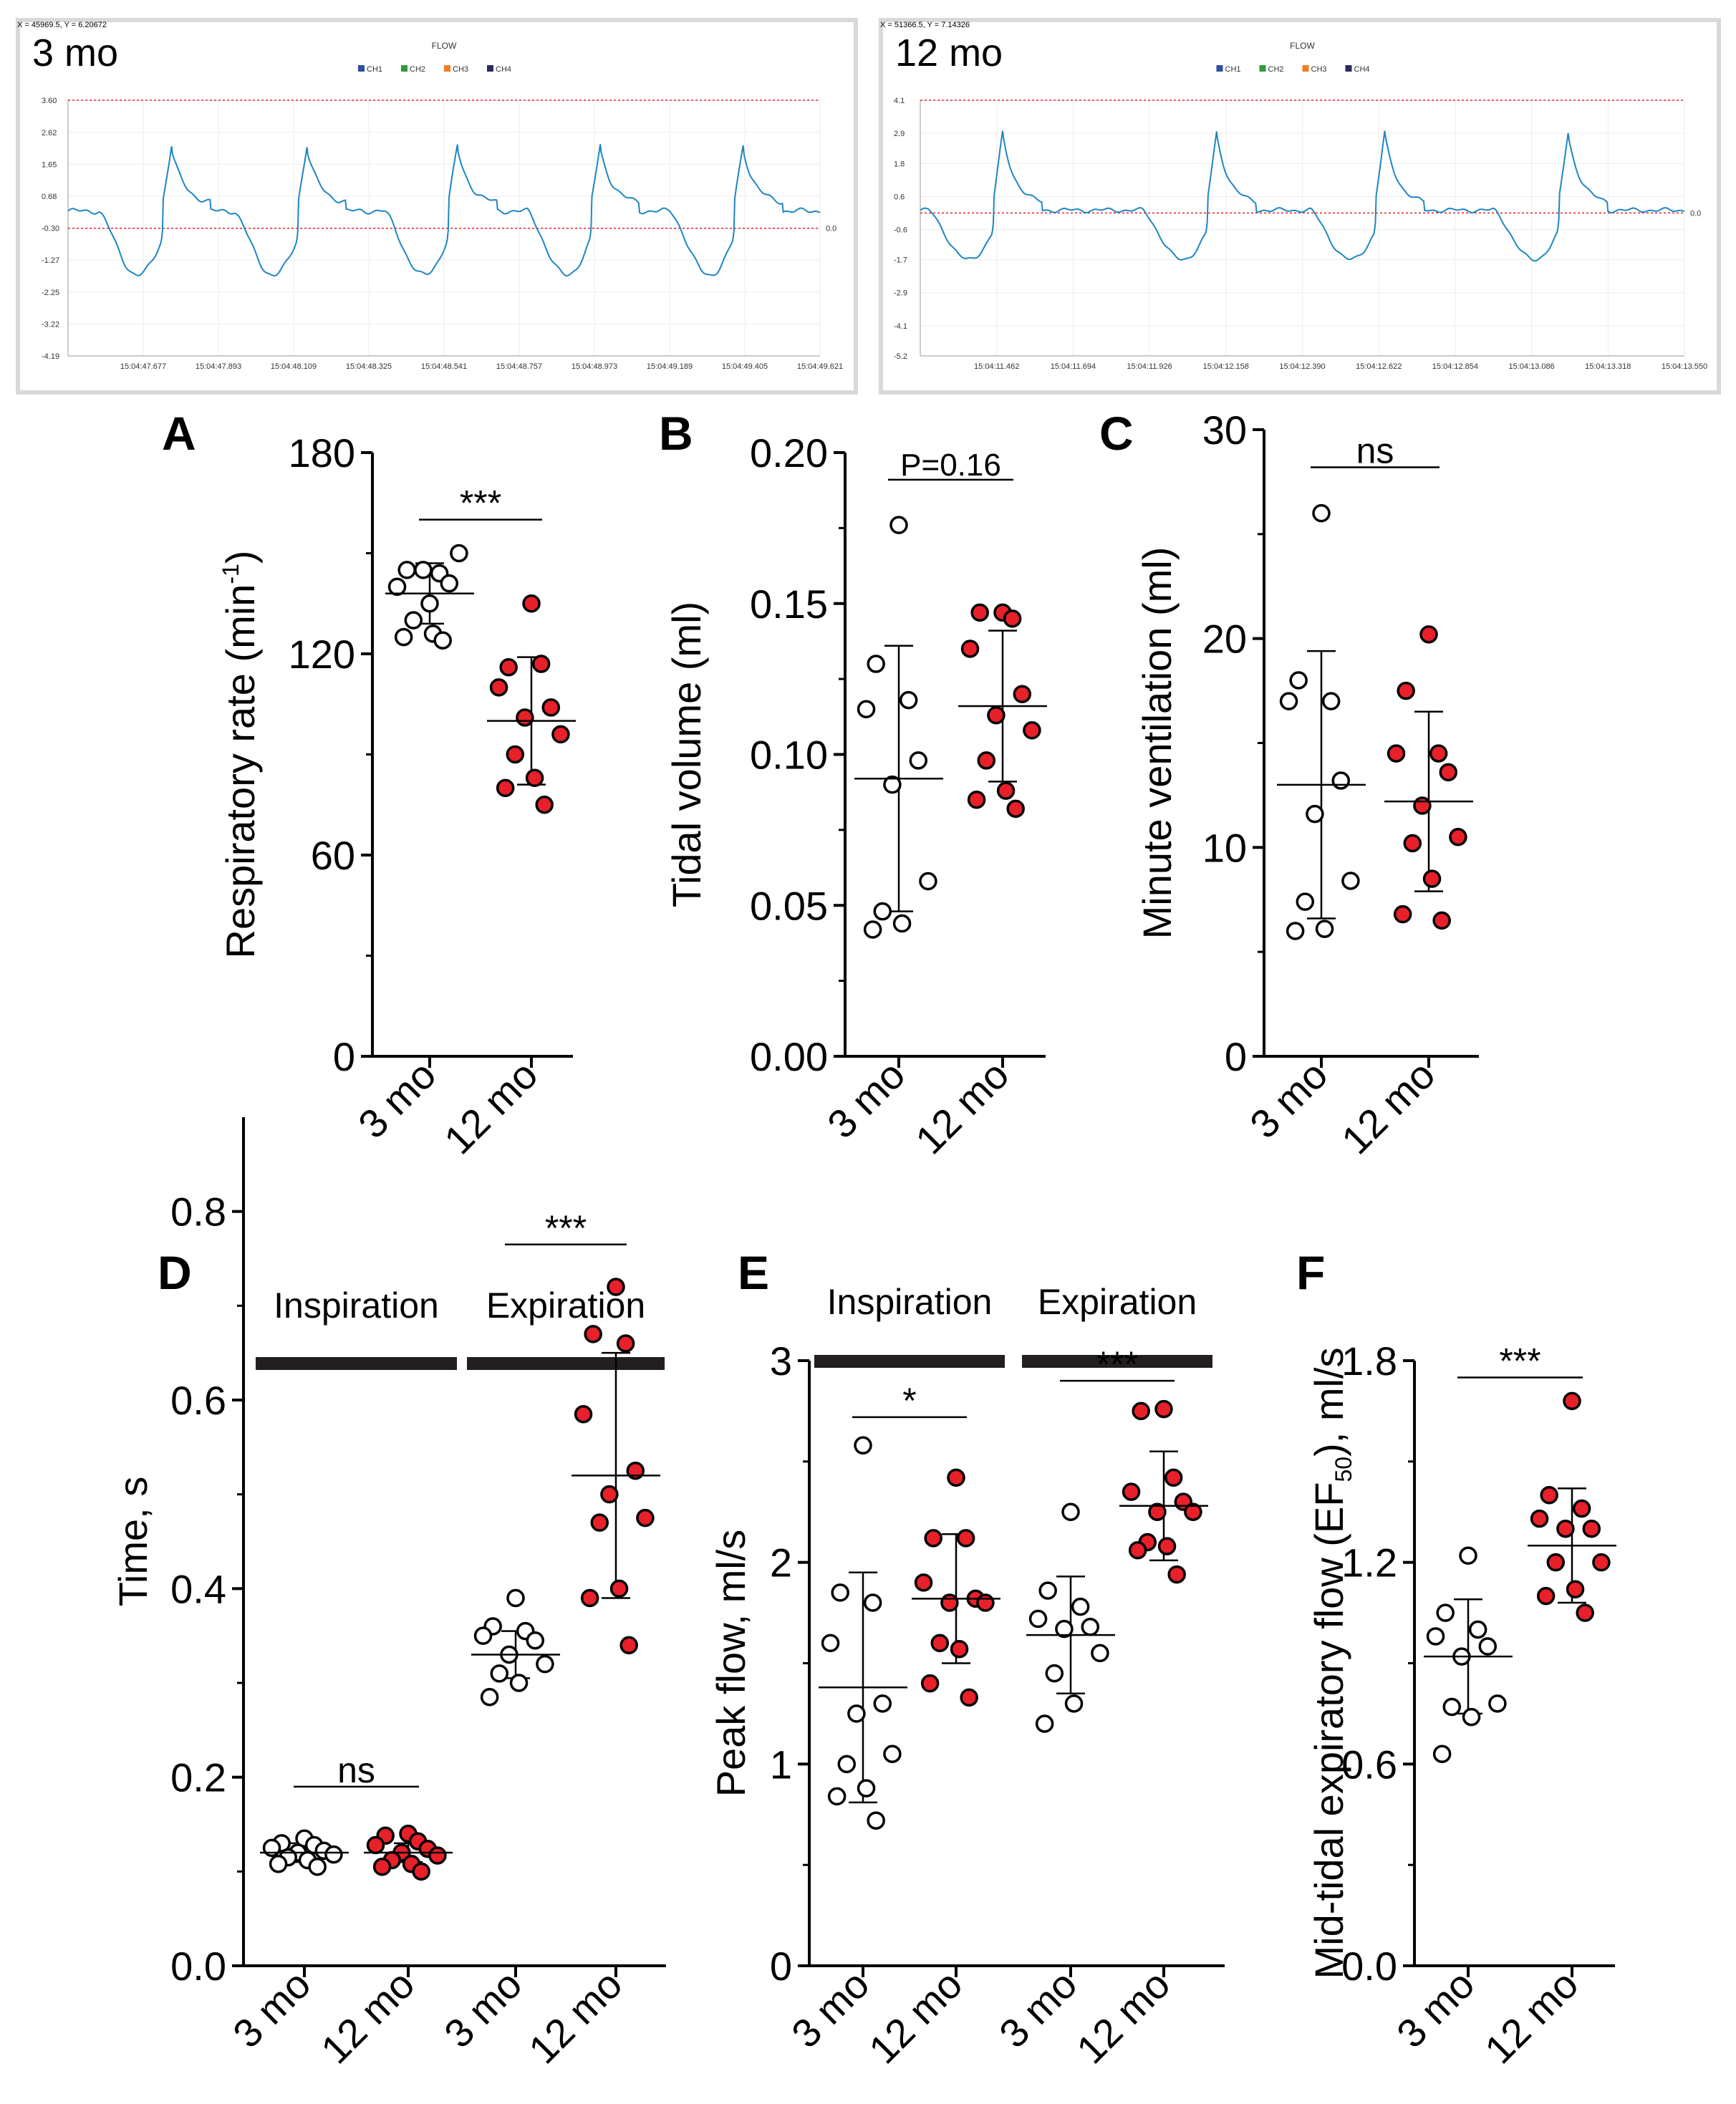 Image resolution: width=1736 pixels, height=2104 pixels. What do you see at coordinates (1369, 1361) in the screenshot?
I see `panel-F-y-tick-label-3: 1.8` at bounding box center [1369, 1361].